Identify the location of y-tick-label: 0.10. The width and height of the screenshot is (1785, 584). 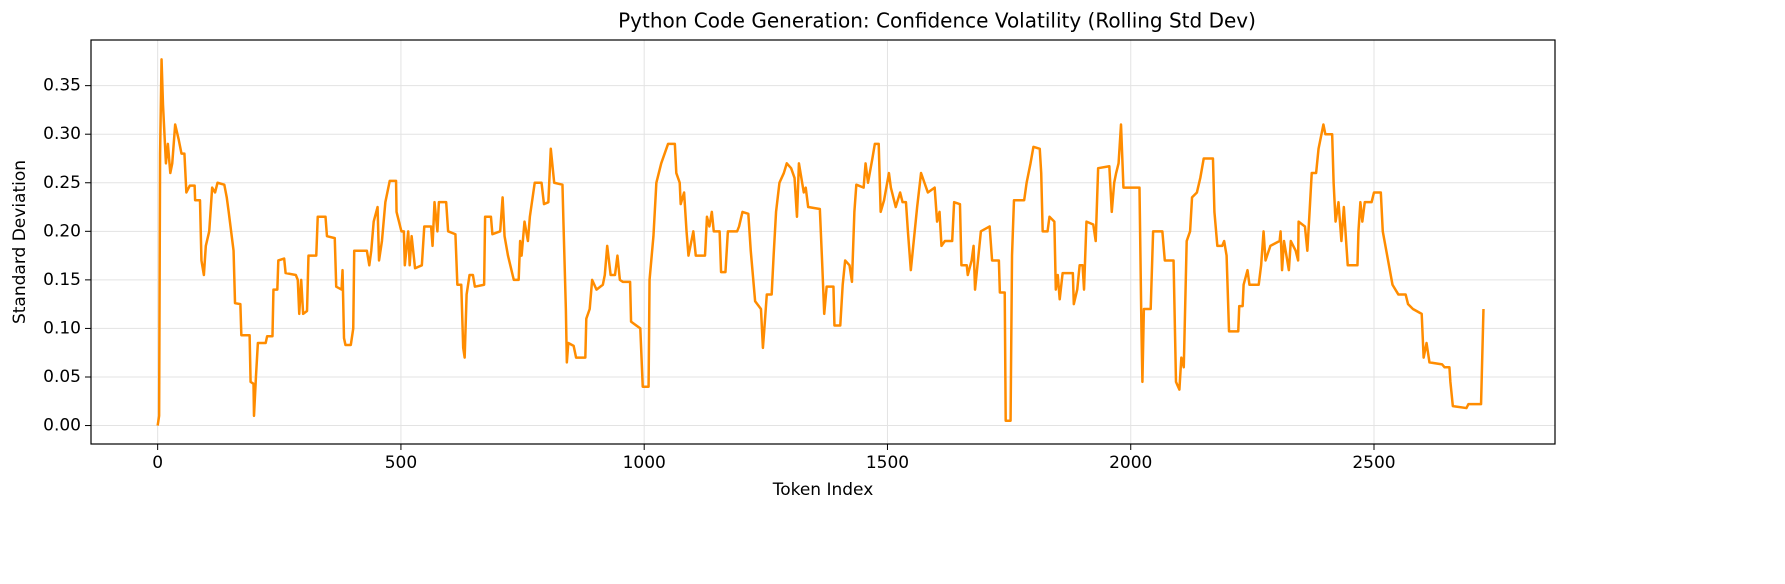
(62, 328).